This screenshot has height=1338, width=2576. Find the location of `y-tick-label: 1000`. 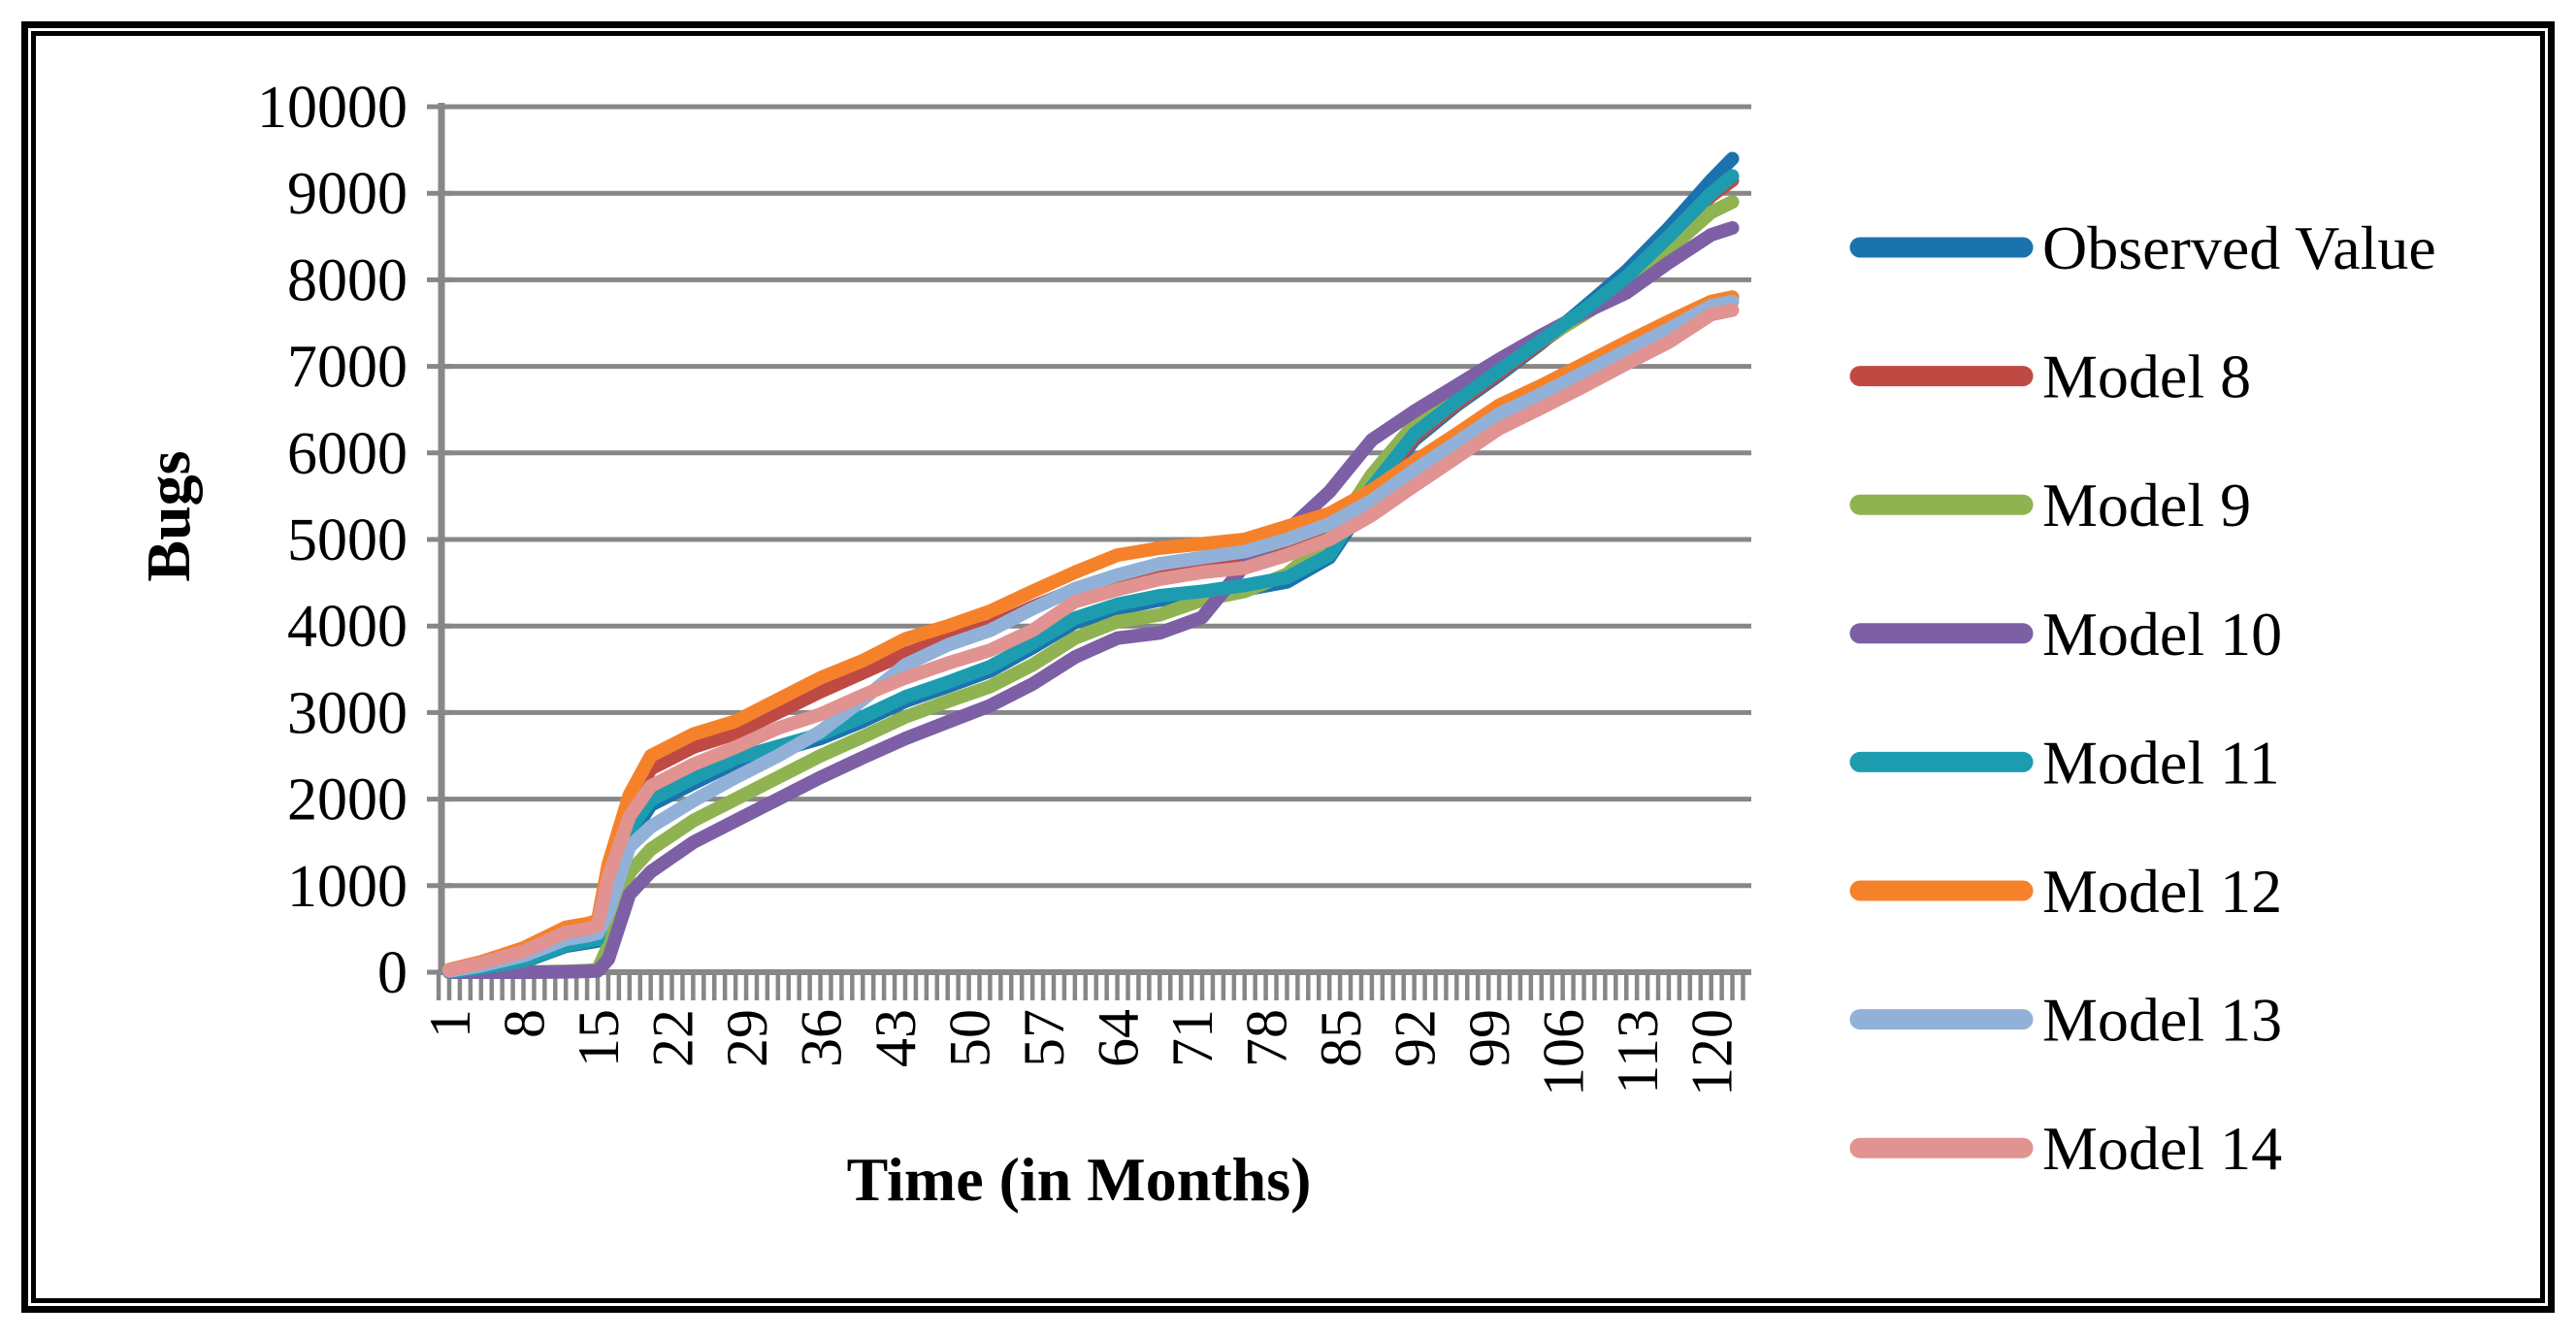

y-tick-label: 1000 is located at coordinates (347, 887).